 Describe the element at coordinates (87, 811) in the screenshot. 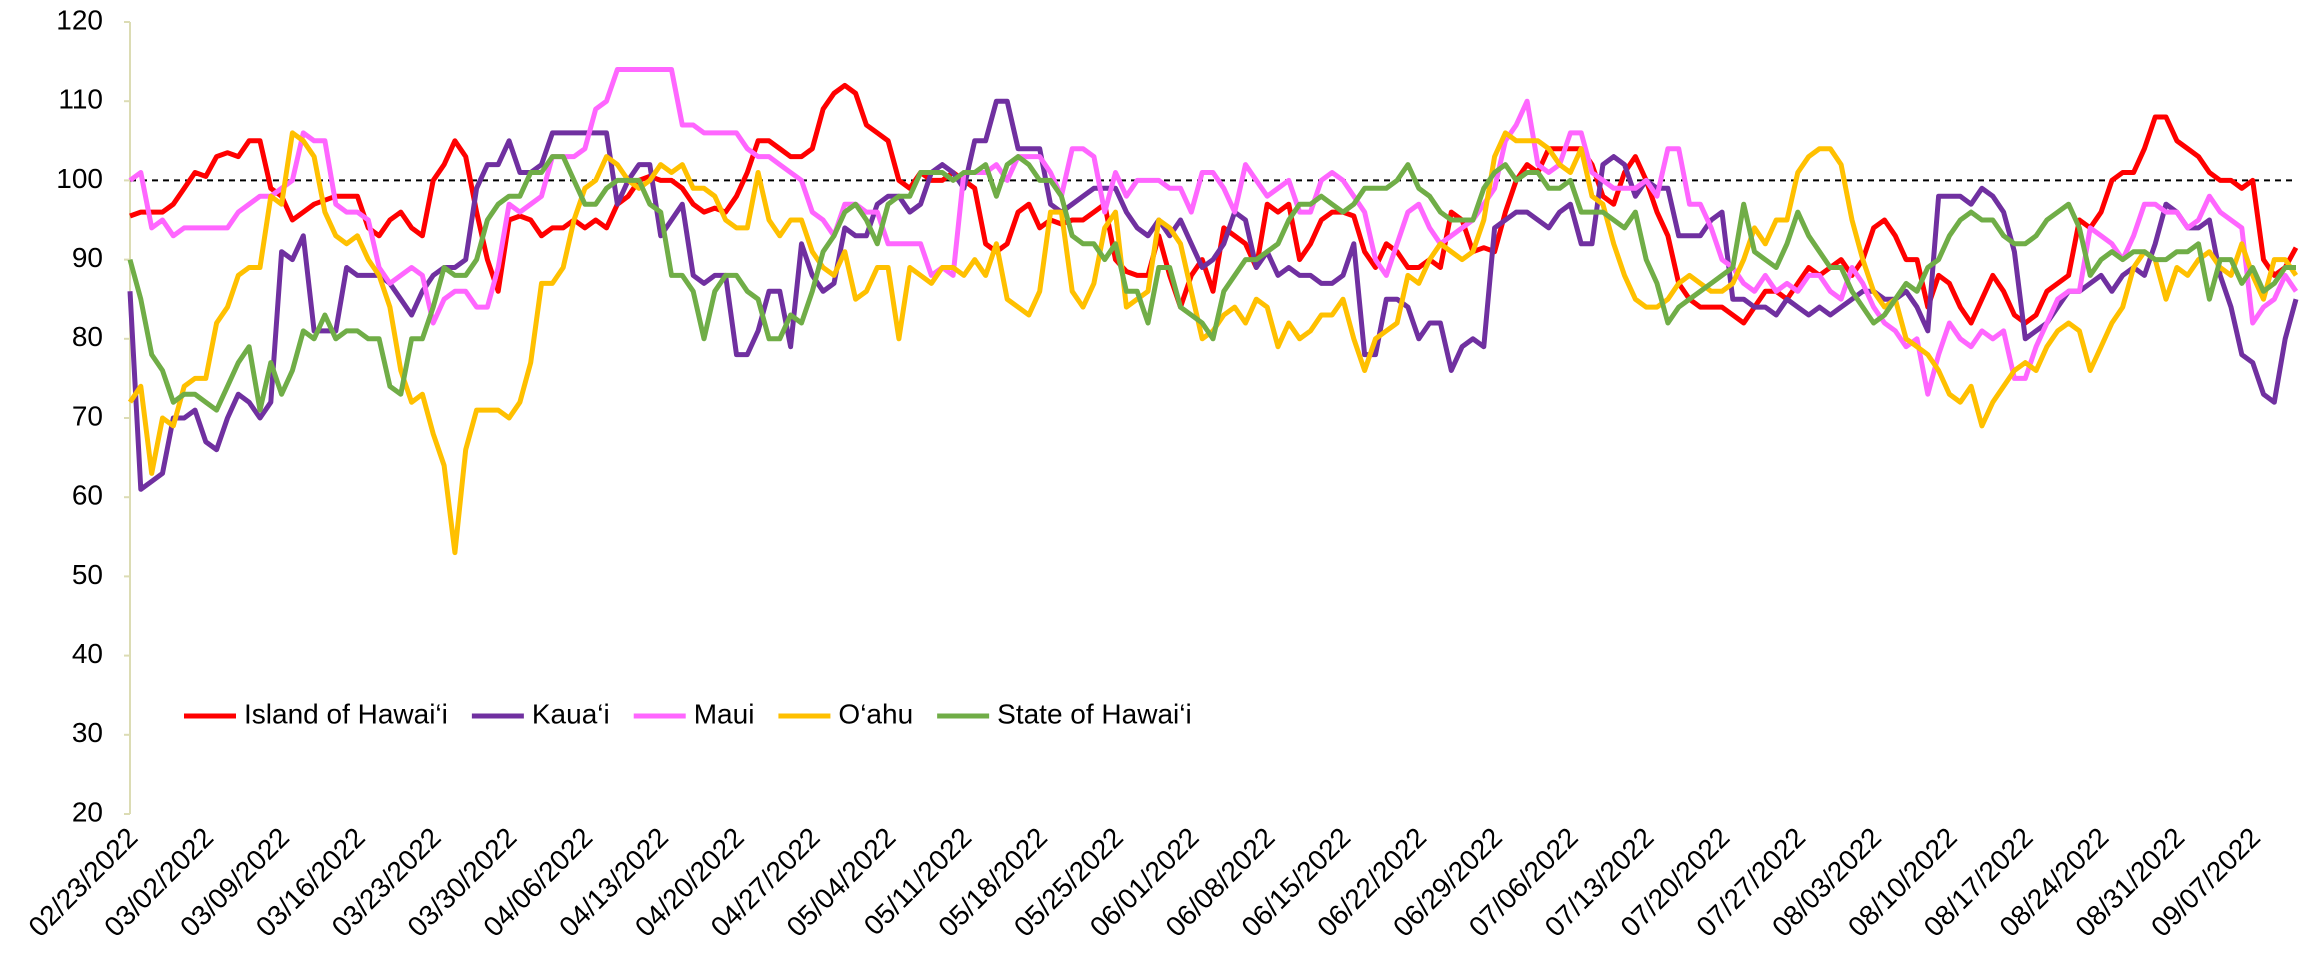

I see `y-tick-label: 20` at that location.